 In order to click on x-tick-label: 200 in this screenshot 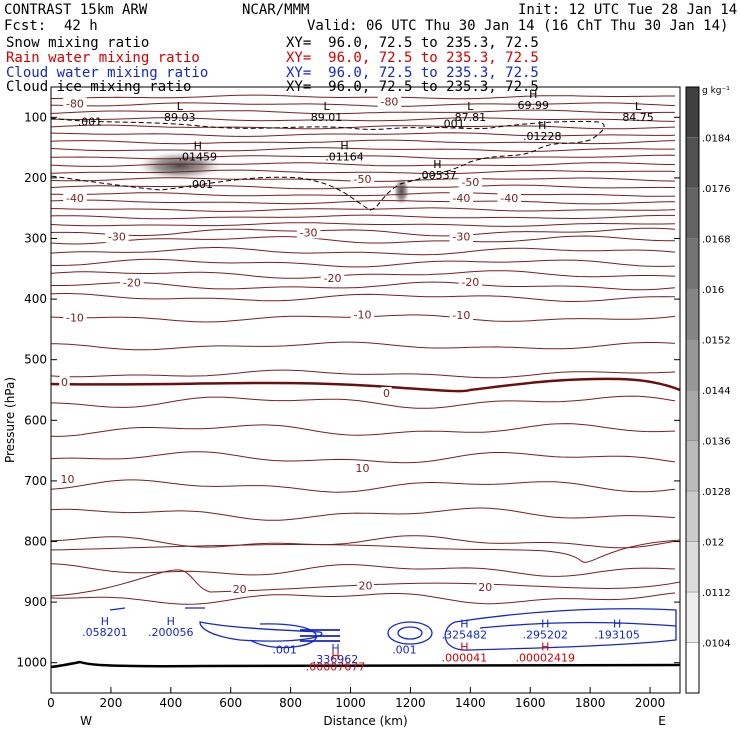, I will do `click(110, 703)`.